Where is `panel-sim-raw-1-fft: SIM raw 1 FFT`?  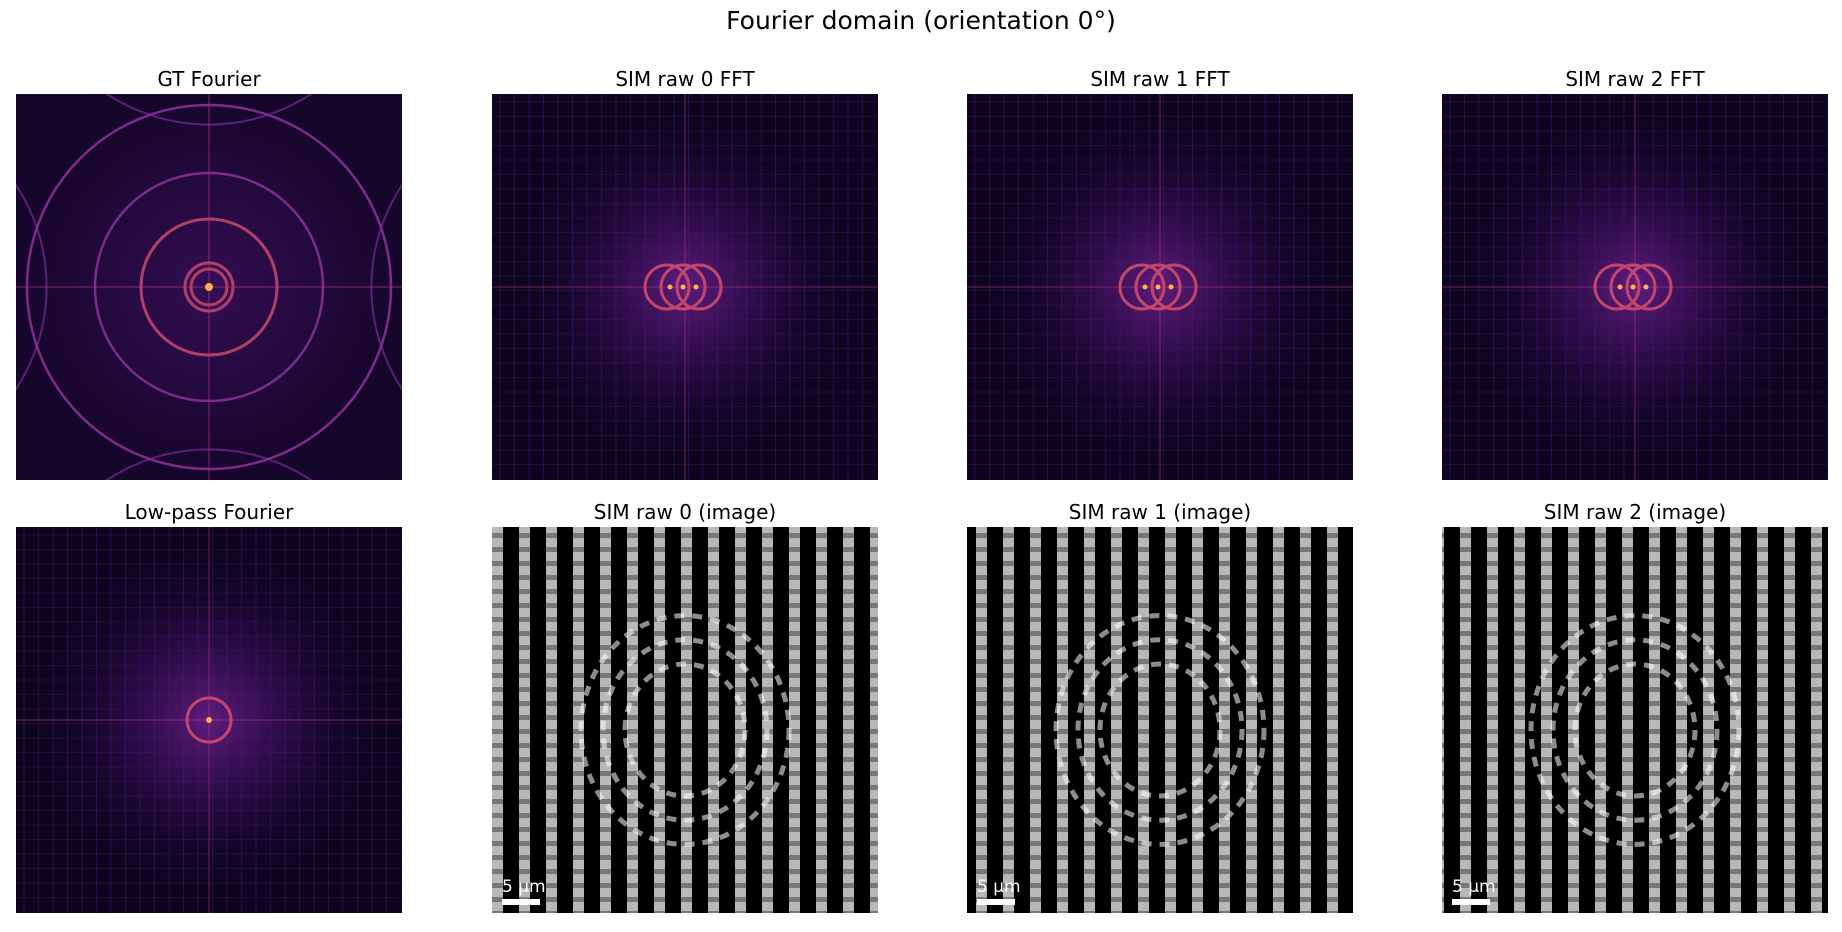
panel-sim-raw-1-fft: SIM raw 1 FFT is located at coordinates (1160, 272).